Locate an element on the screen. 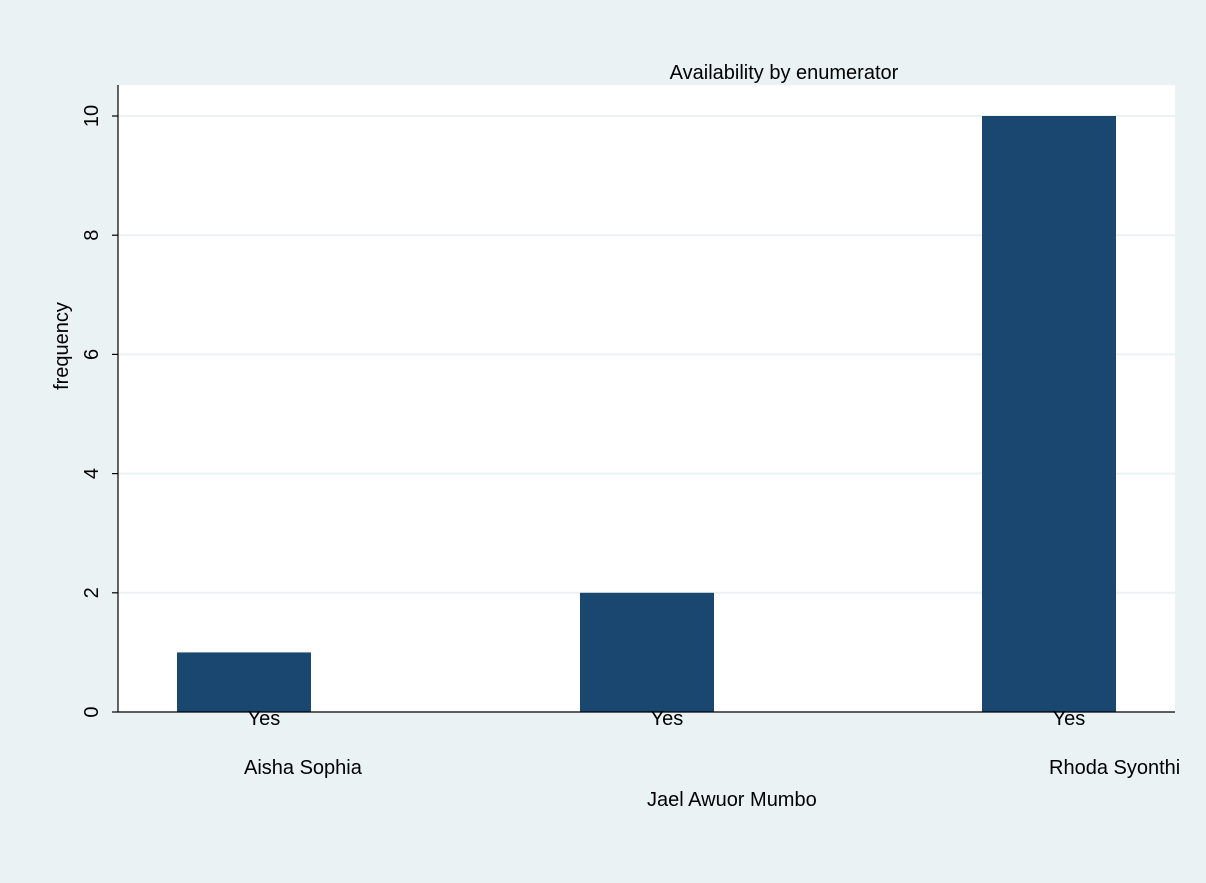  y-tick-label: 0 is located at coordinates (92, 711).